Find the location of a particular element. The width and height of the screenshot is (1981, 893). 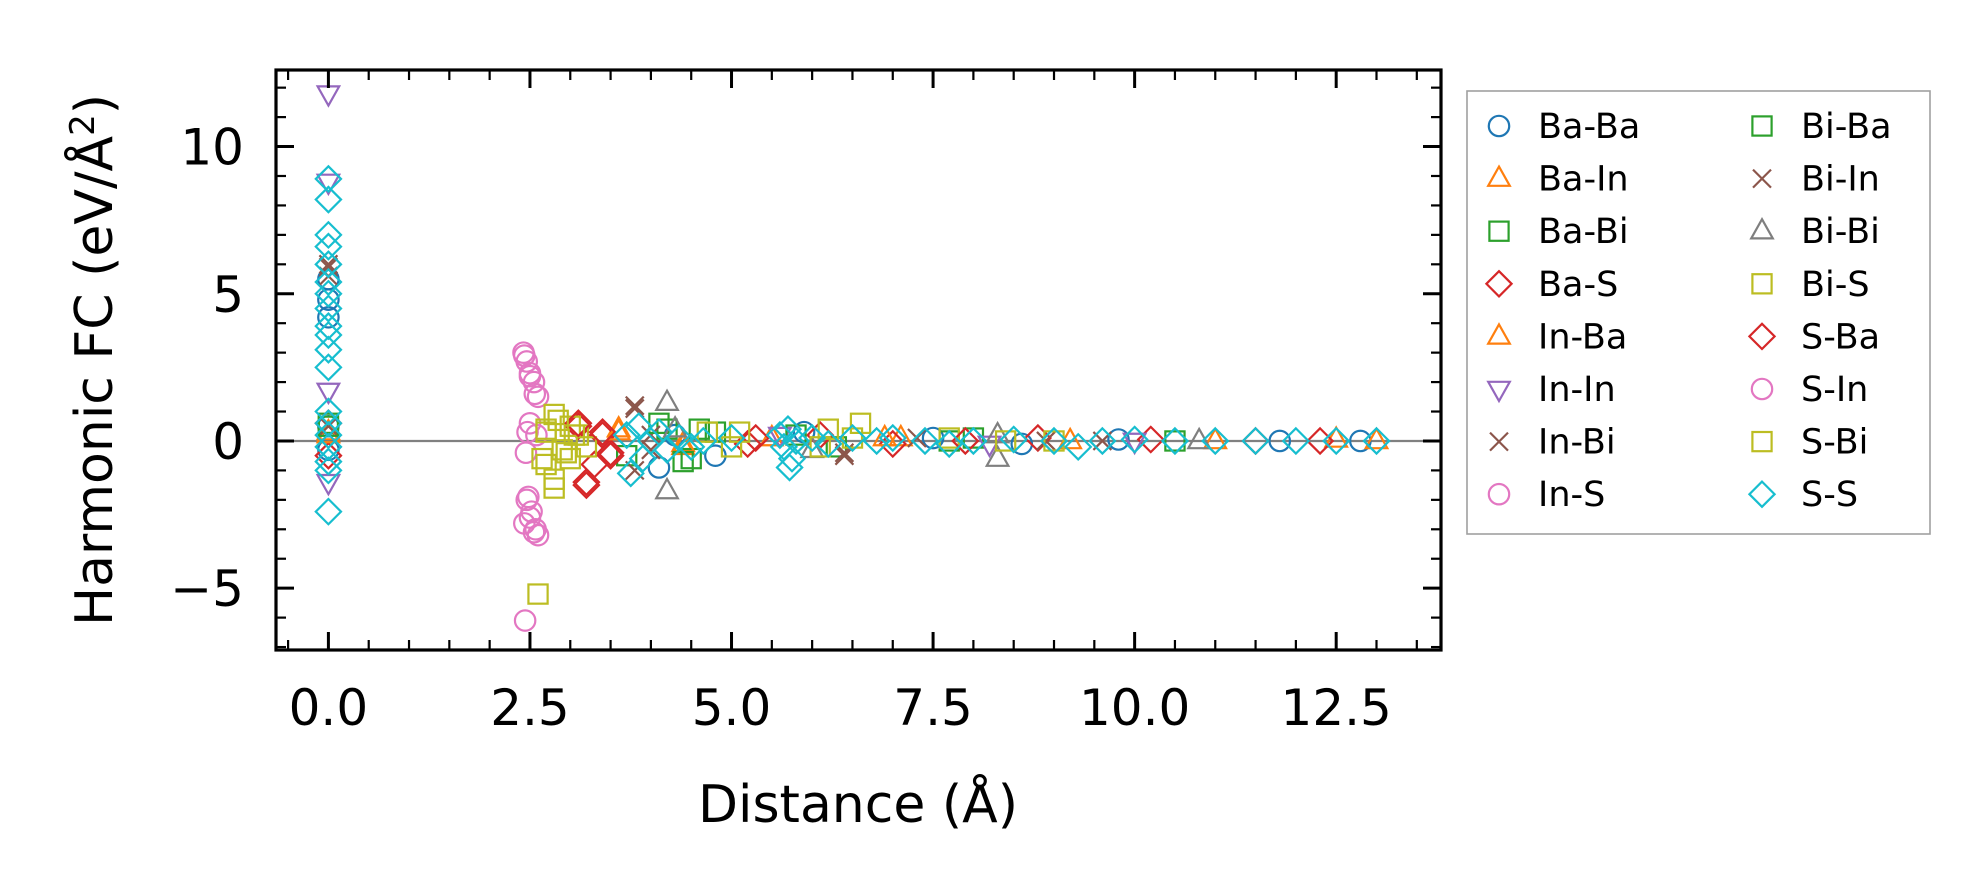

legend-label: Ba-Ba is located at coordinates (1589, 127).